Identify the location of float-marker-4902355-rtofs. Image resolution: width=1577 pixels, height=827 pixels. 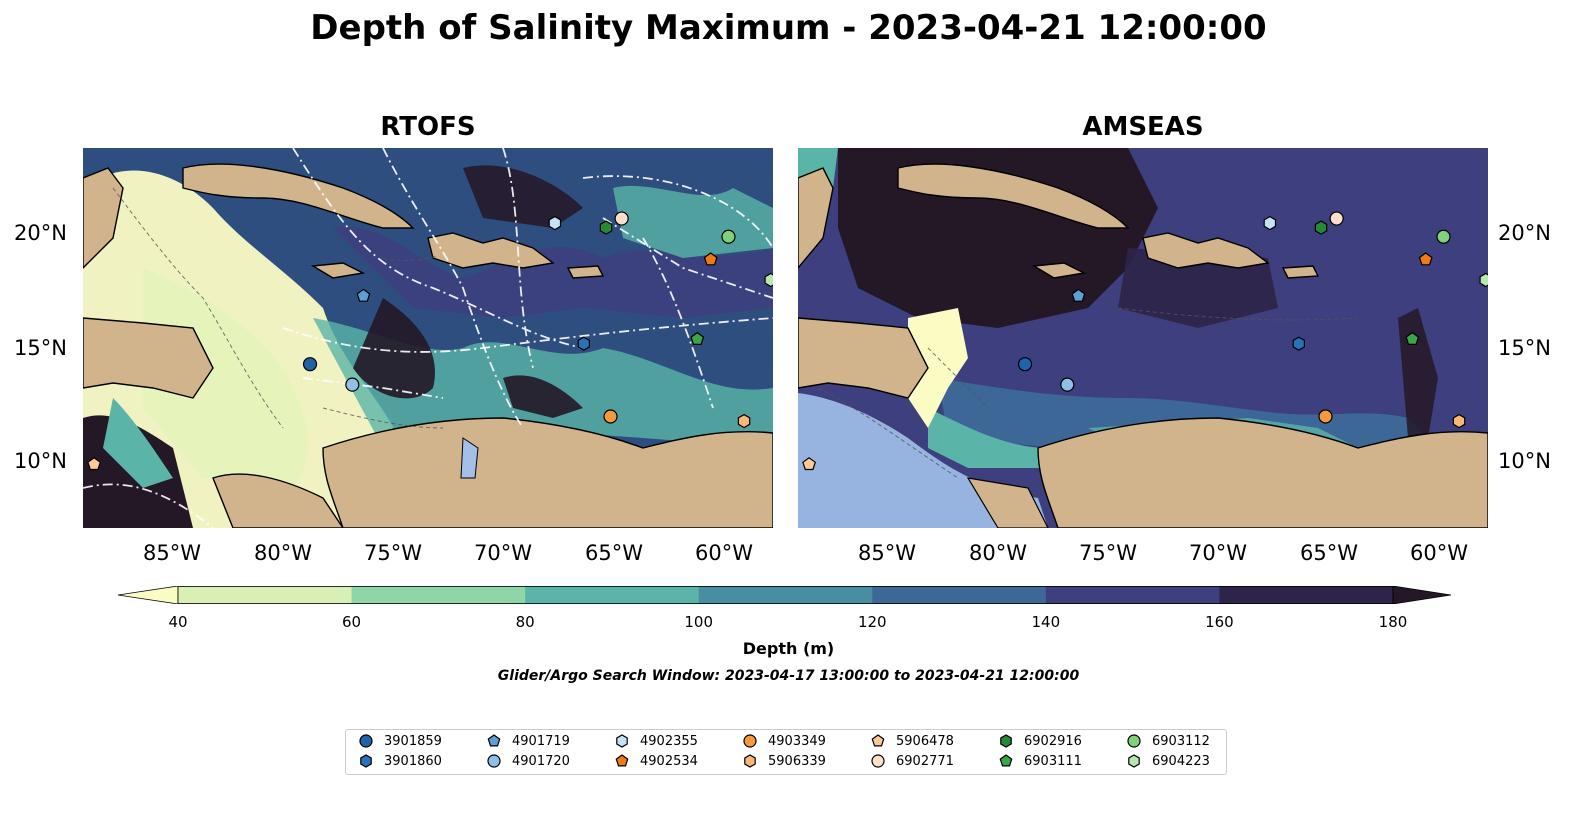
(555, 223).